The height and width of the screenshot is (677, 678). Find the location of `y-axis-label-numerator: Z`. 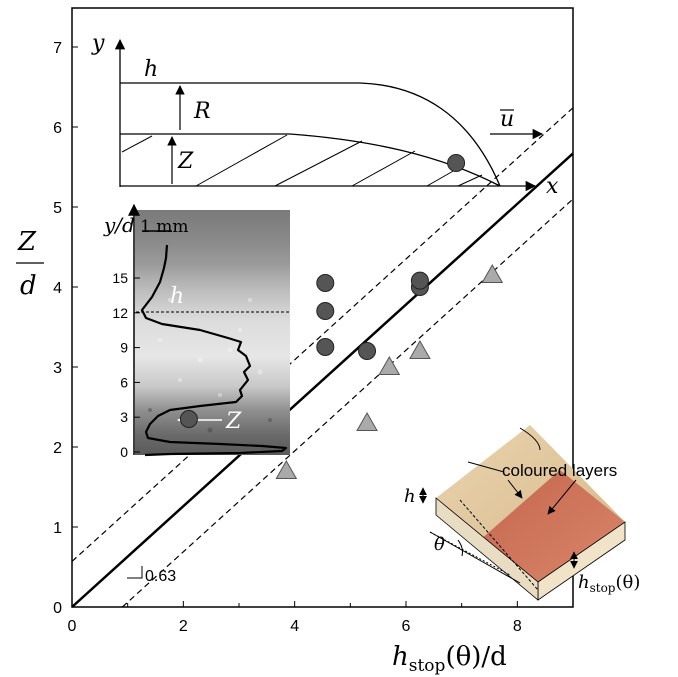

y-axis-label-numerator: Z is located at coordinates (27, 242).